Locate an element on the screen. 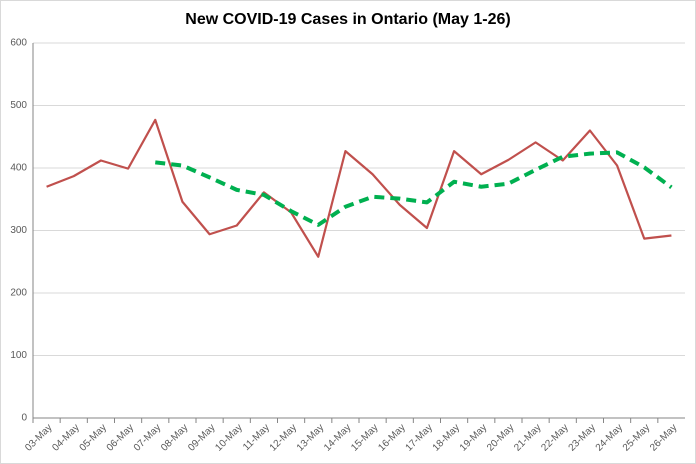 This screenshot has width=696, height=464. series-line is located at coordinates (414, 188).